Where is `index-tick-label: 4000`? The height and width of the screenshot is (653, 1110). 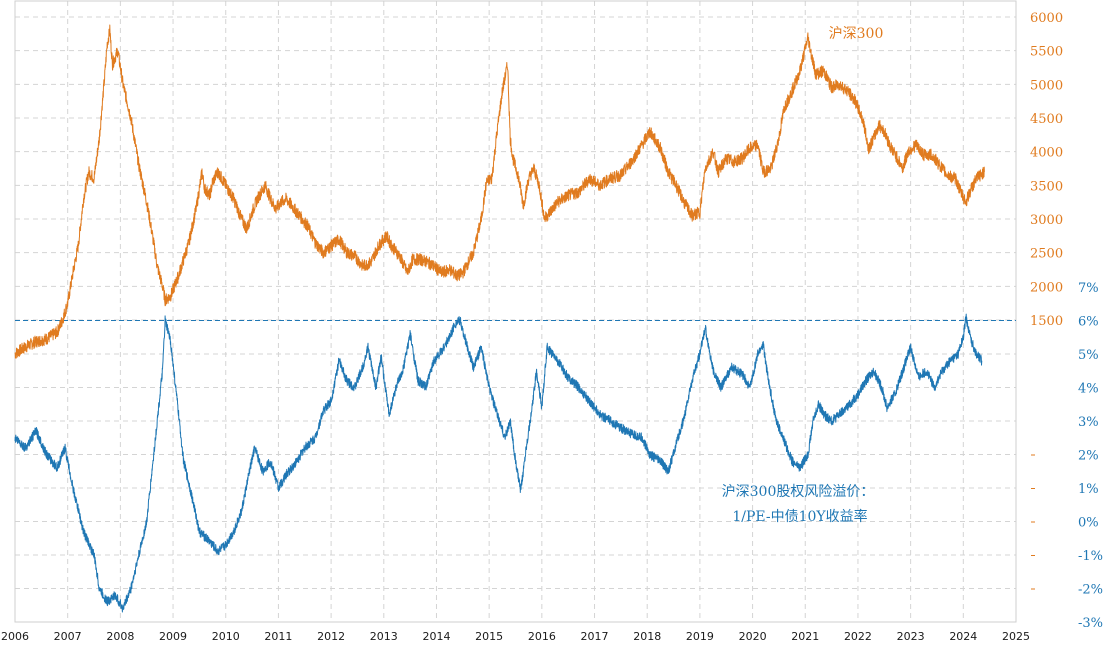 index-tick-label: 4000 is located at coordinates (1046, 153).